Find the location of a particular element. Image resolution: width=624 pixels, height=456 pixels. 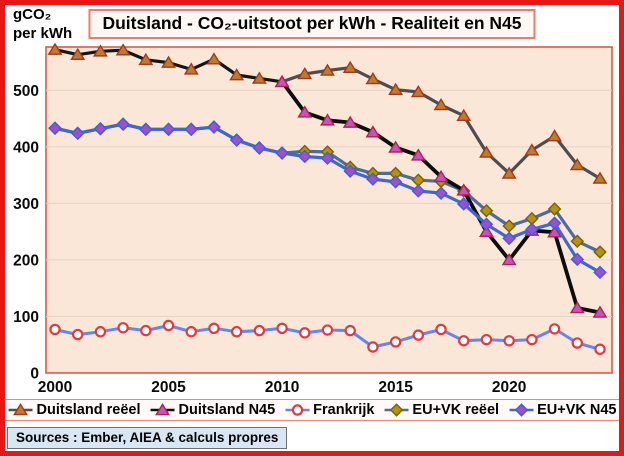

legend-marker-triangle-icon is located at coordinates (20, 409).